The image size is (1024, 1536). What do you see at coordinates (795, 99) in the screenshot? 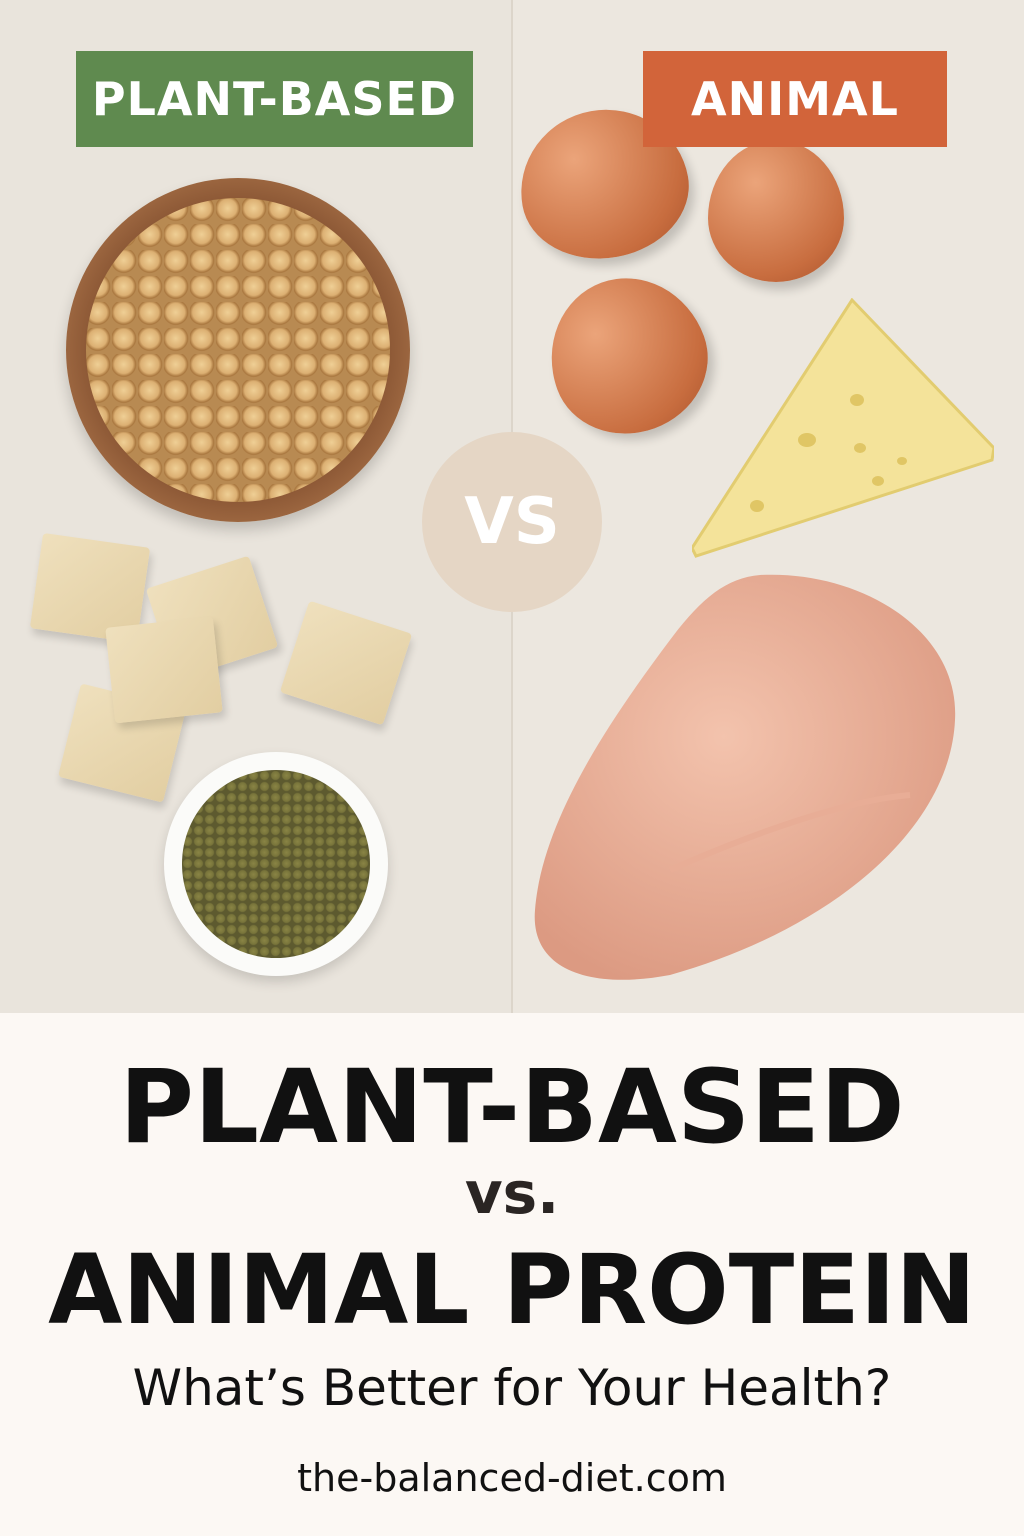
I see `animal-label: ANIMAL` at bounding box center [795, 99].